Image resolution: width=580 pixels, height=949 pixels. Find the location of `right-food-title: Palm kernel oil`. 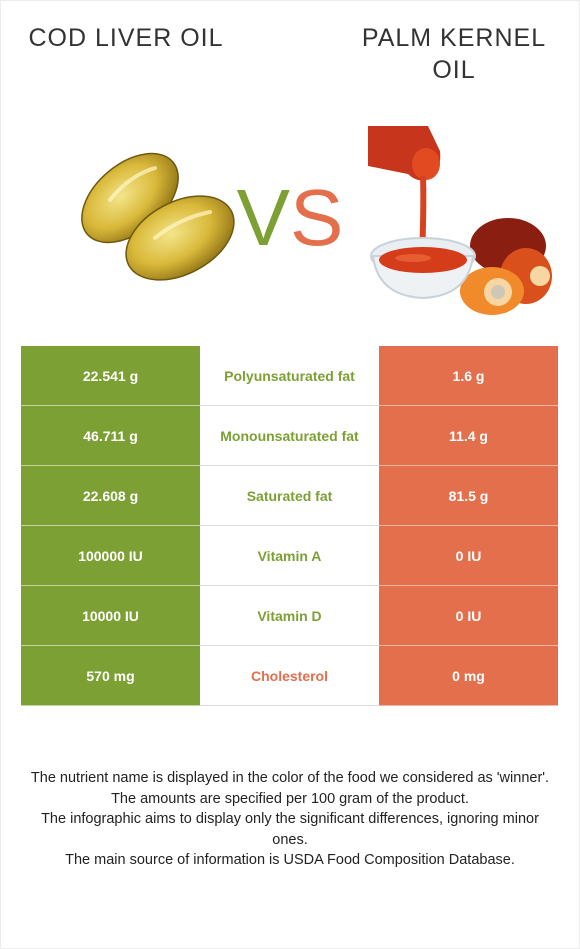

right-food-title: Palm kernel oil is located at coordinates (454, 54).